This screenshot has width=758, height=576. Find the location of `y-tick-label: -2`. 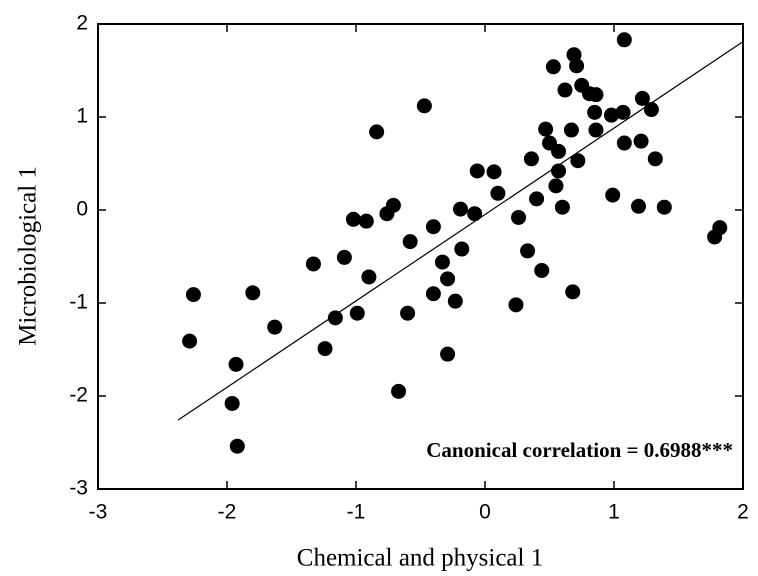

y-tick-label: -2 is located at coordinates (78, 395).